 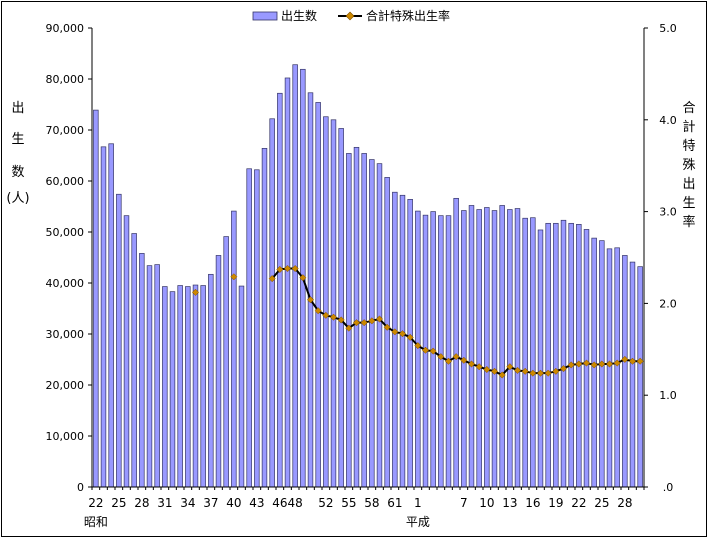 I want to click on x-tick-label: 7, so click(x=464, y=503).